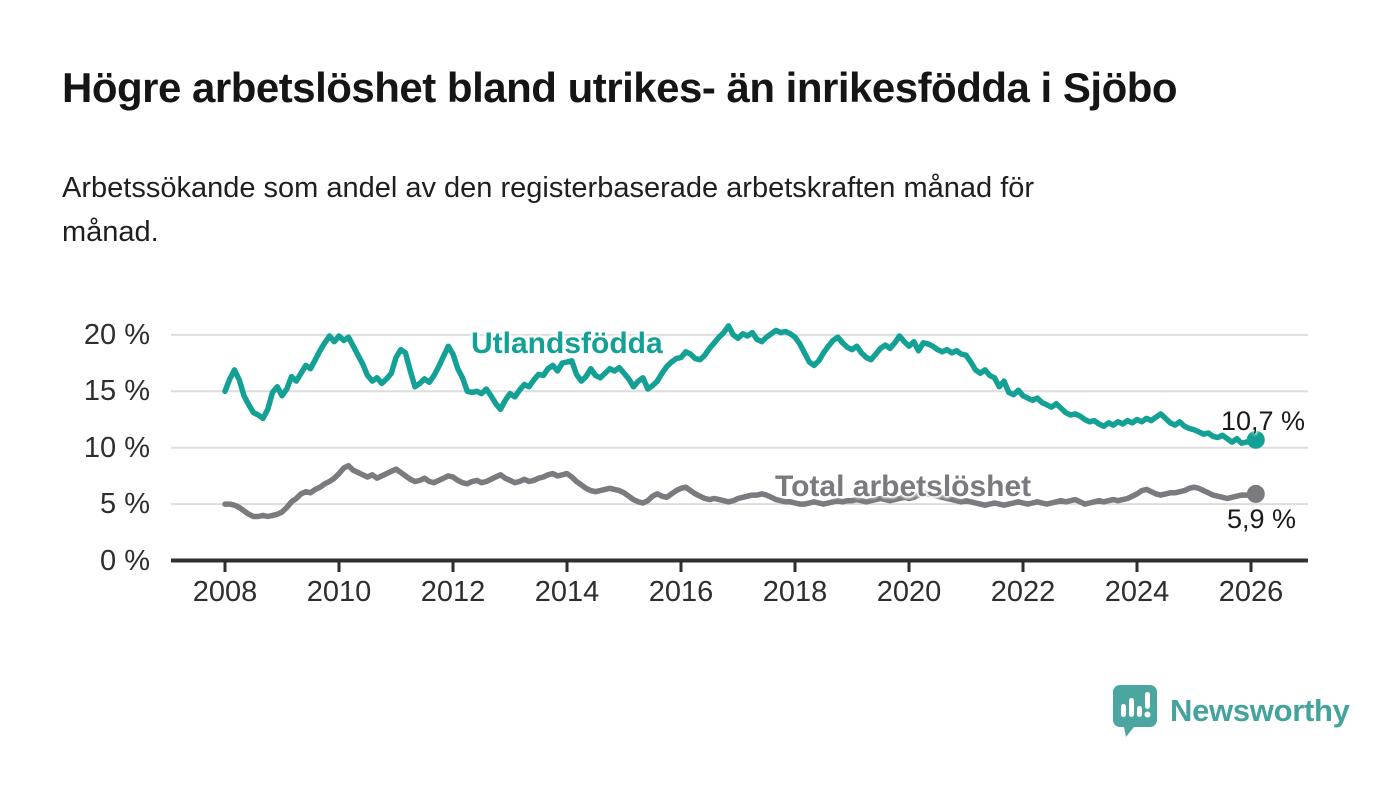  What do you see at coordinates (116, 334) in the screenshot?
I see `y-tick-label-20: 20 %` at bounding box center [116, 334].